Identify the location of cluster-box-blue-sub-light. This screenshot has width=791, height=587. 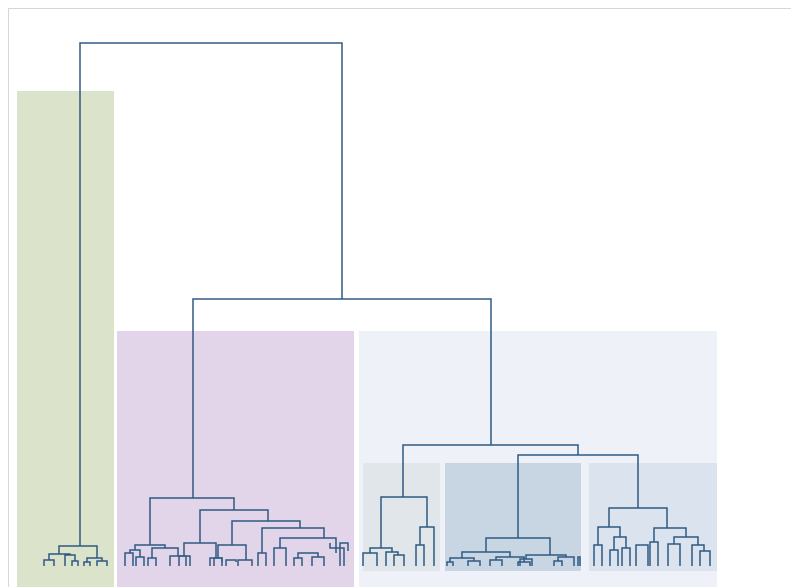
(653, 517).